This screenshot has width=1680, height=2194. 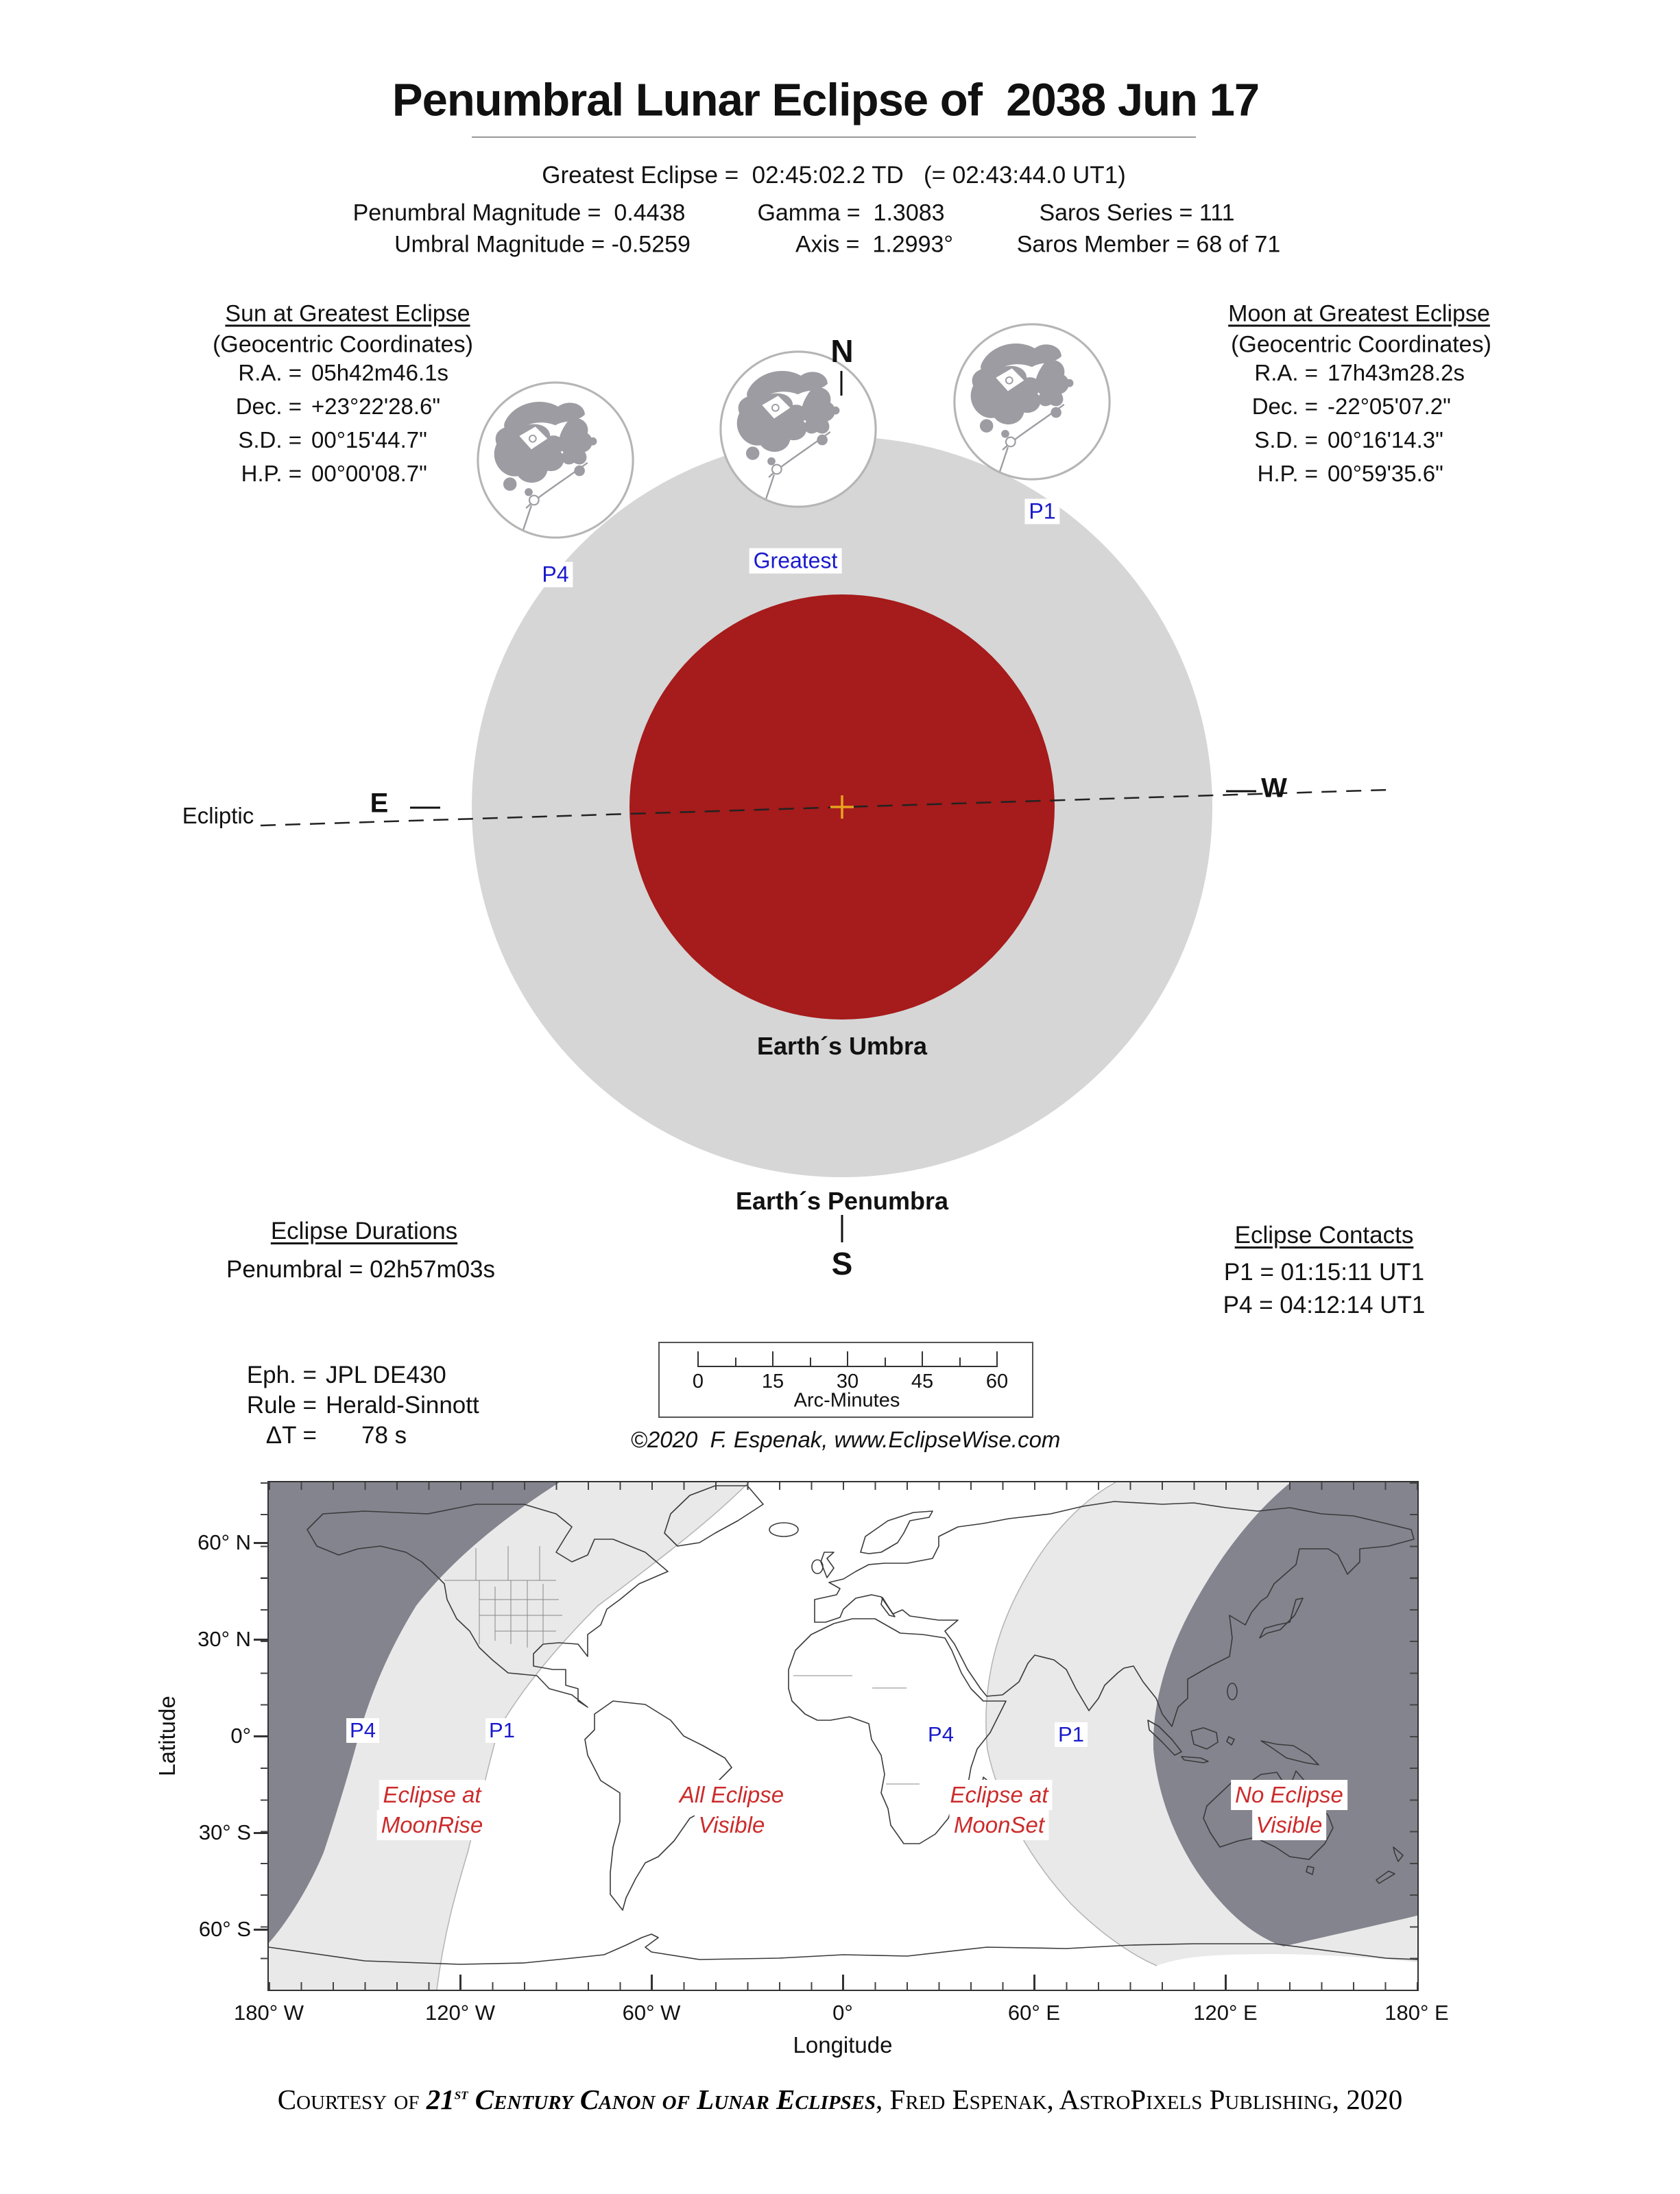 I want to click on ephemeris-row: Eph. = JPL DE430, so click(x=330, y=1375).